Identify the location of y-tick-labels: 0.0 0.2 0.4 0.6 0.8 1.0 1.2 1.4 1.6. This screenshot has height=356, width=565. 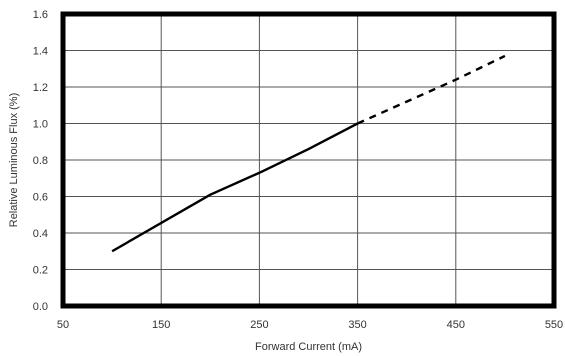
(40, 161).